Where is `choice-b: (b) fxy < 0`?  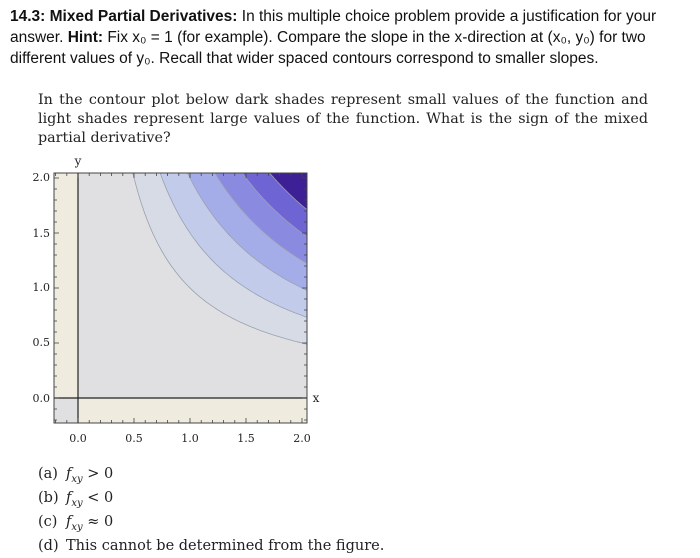 choice-b: (b) fxy < 0 is located at coordinates (211, 498).